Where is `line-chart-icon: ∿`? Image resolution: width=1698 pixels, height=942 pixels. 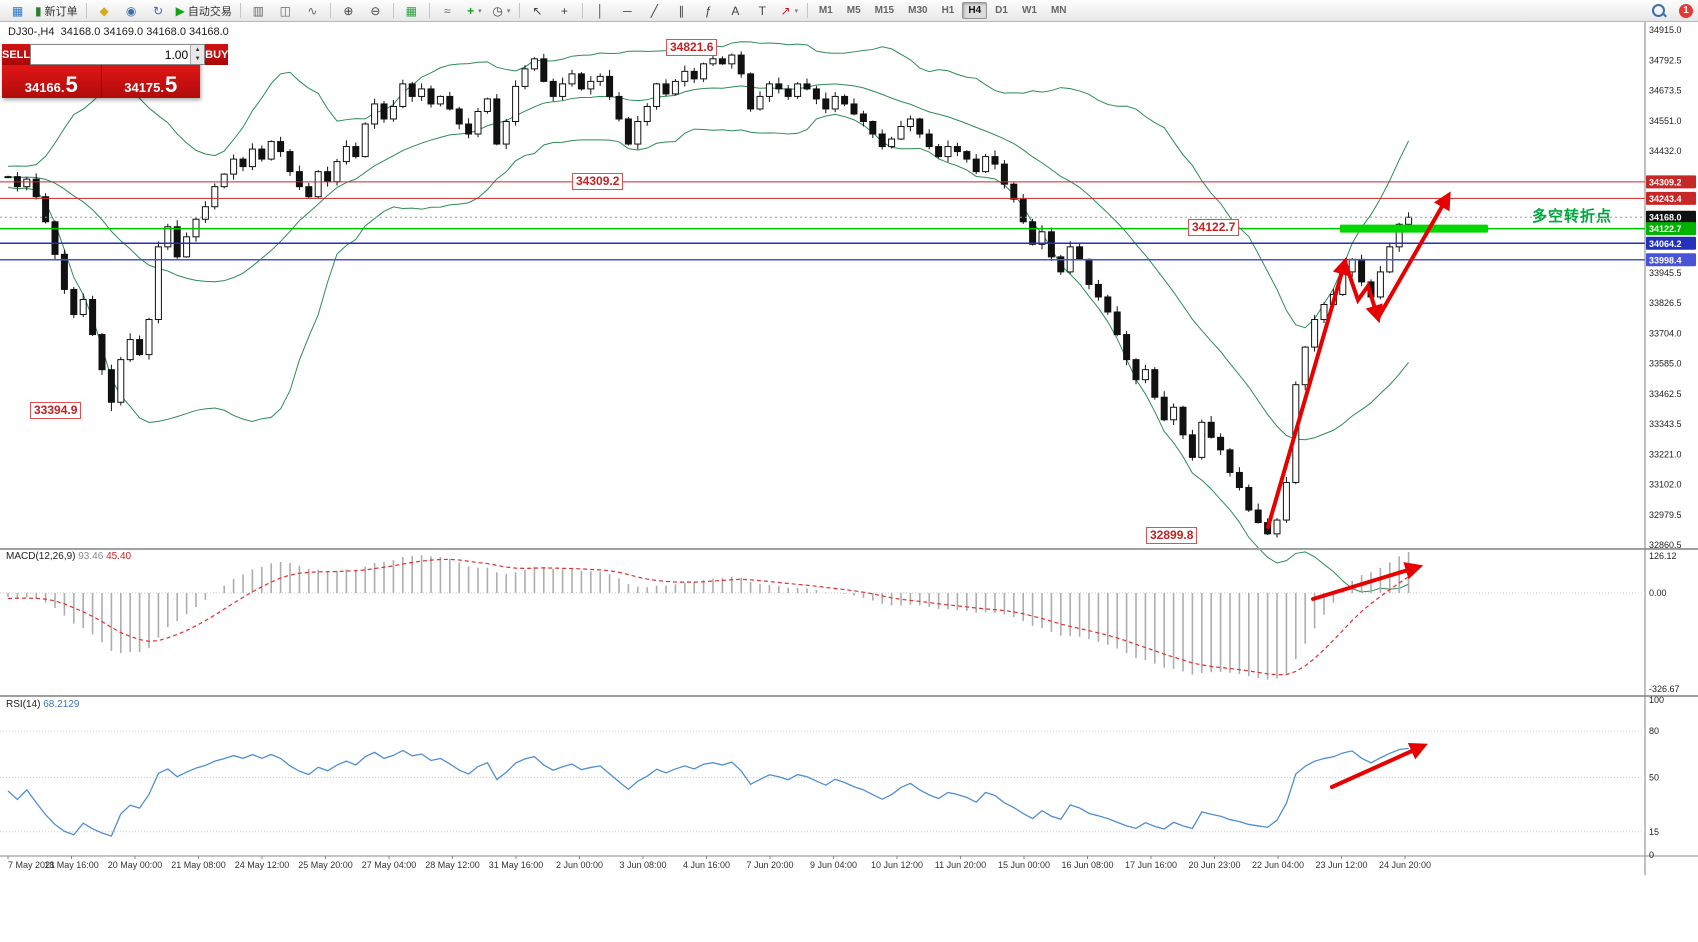
line-chart-icon: ∿ is located at coordinates (312, 11).